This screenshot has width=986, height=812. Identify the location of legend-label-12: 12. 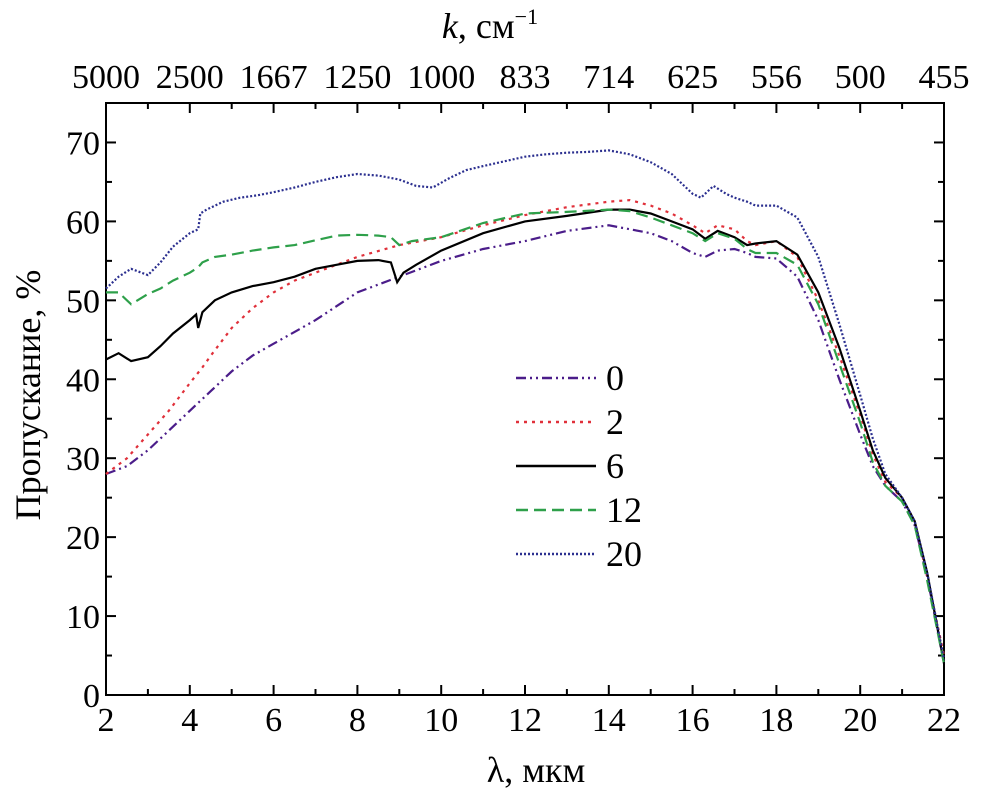
(624, 510).